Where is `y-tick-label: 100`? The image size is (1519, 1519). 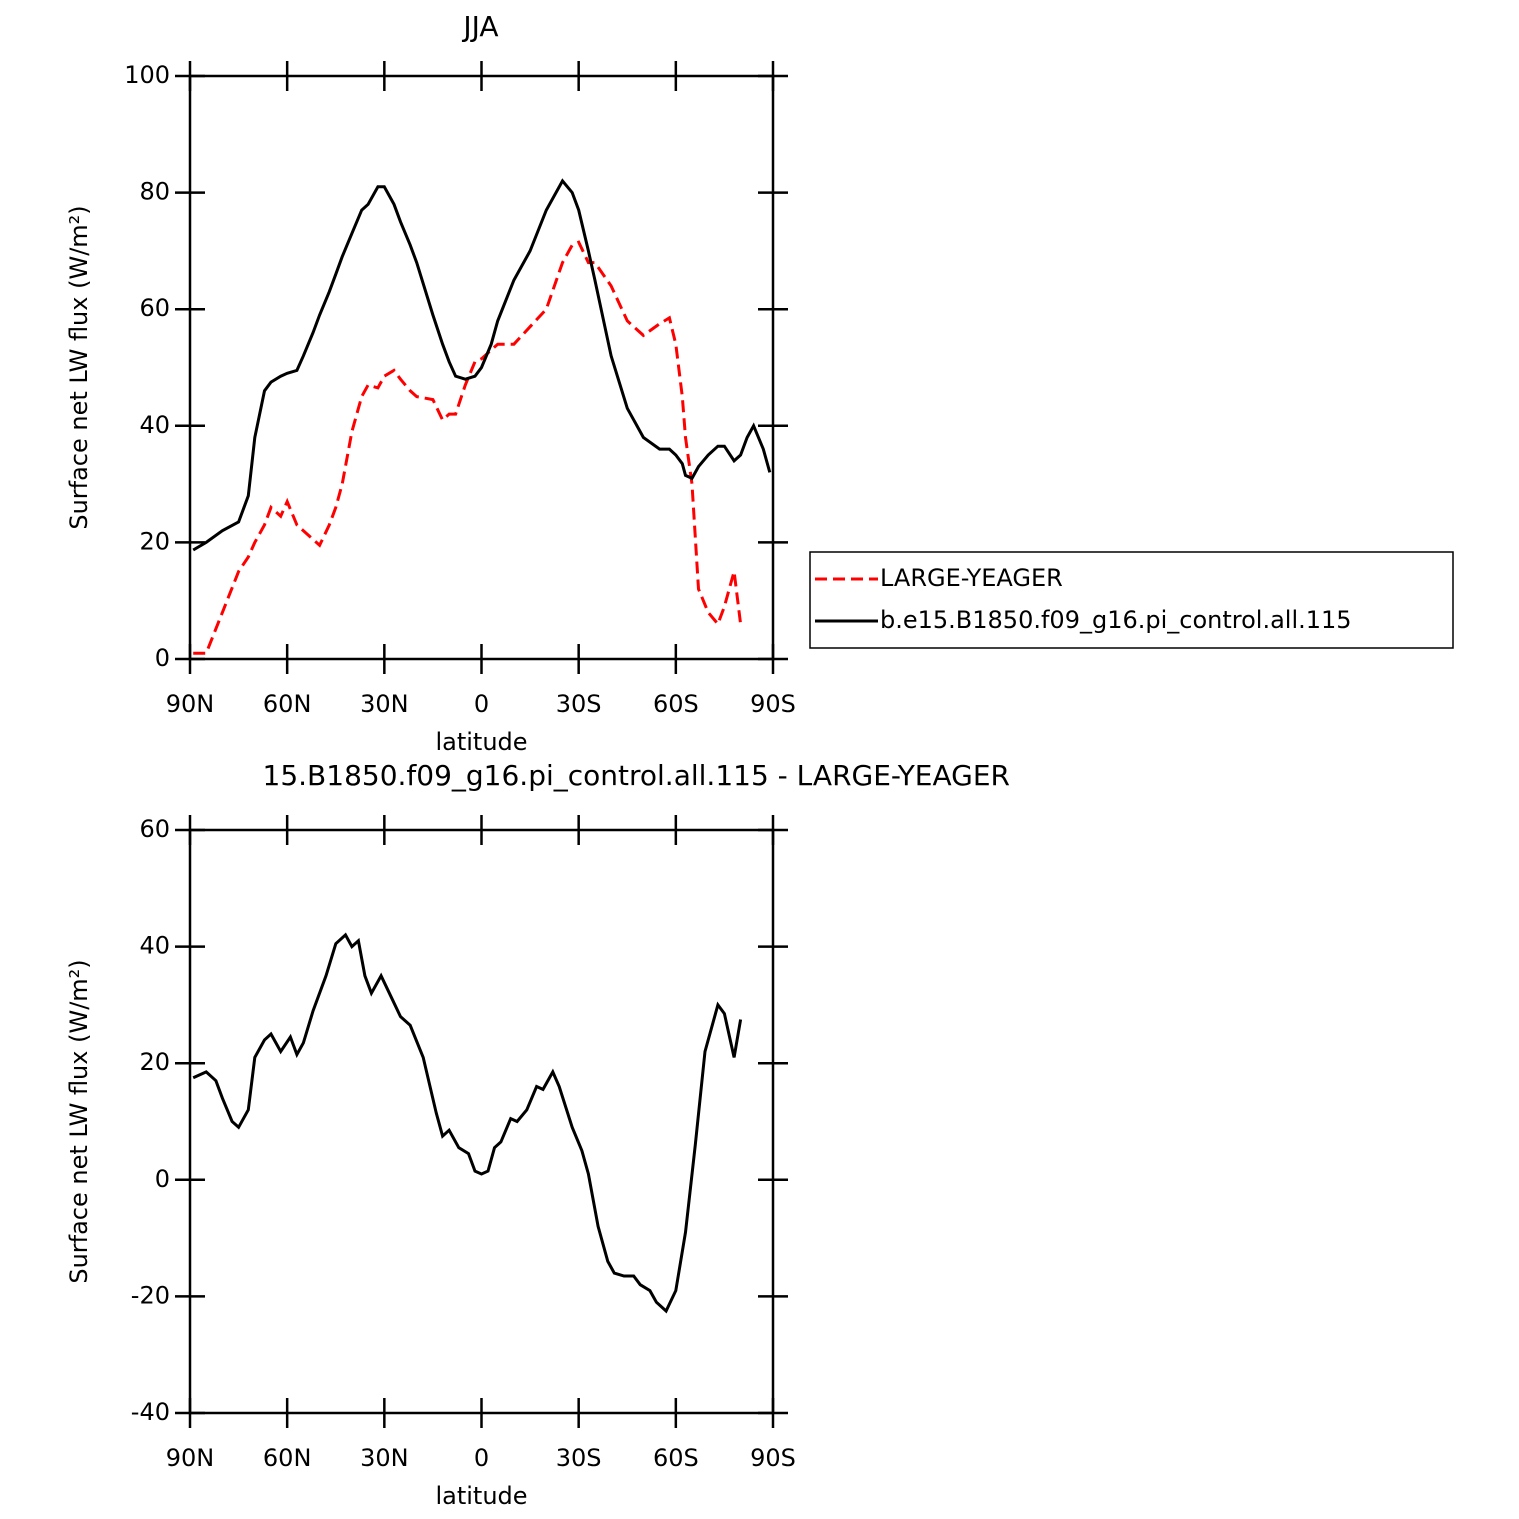 y-tick-label: 100 is located at coordinates (147, 75).